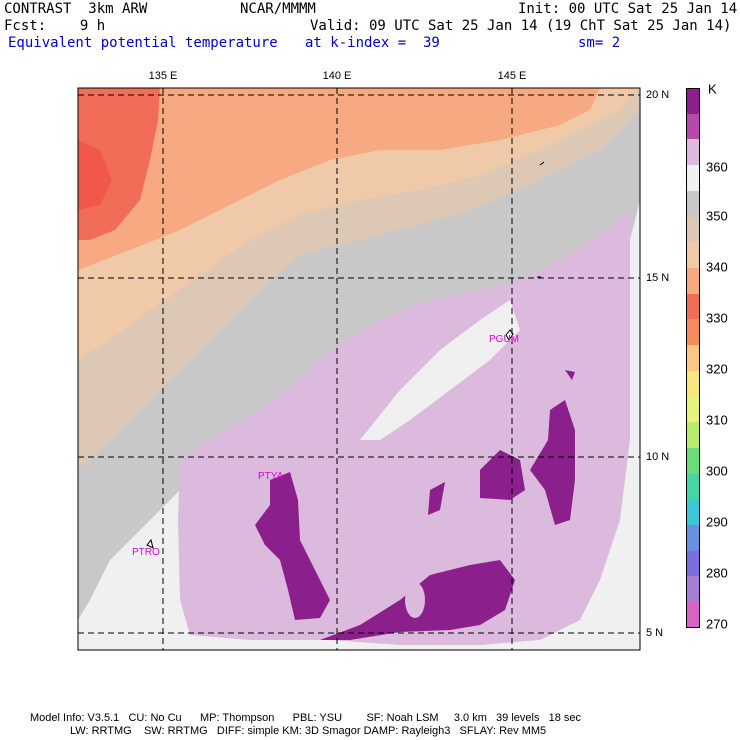  Describe the element at coordinates (440, 370) in the screenshot. I see `contour-350-channel` at that location.